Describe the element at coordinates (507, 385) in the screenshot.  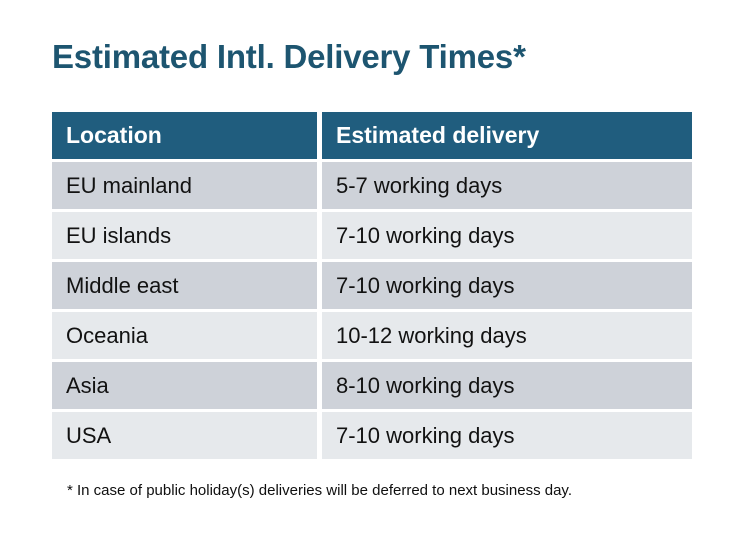
I see `cell-estimated-delivery: 8-10 working days` at that location.